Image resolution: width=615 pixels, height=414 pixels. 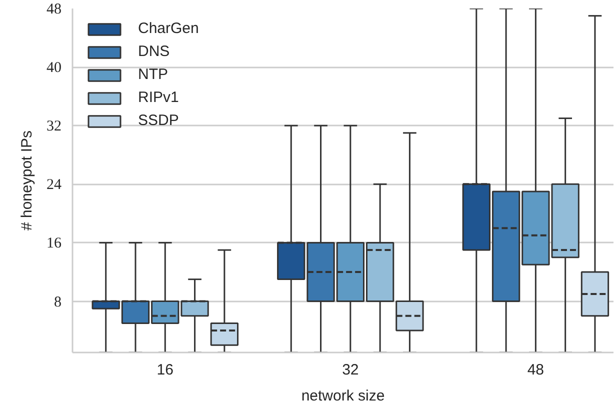 What do you see at coordinates (158, 120) in the screenshot?
I see `legend-label: SSDP` at bounding box center [158, 120].